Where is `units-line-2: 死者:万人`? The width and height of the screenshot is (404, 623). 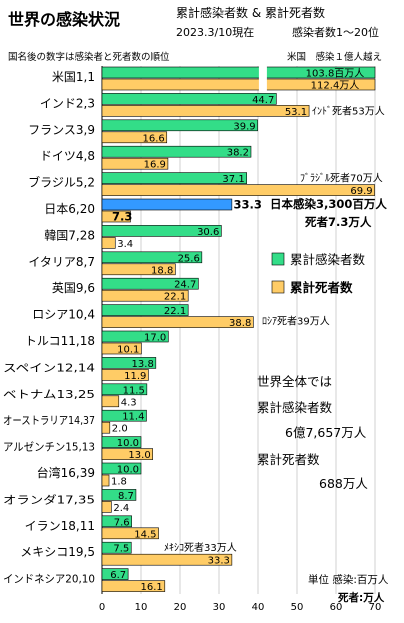 units-line-2: 死者:万人 is located at coordinates (361, 597).